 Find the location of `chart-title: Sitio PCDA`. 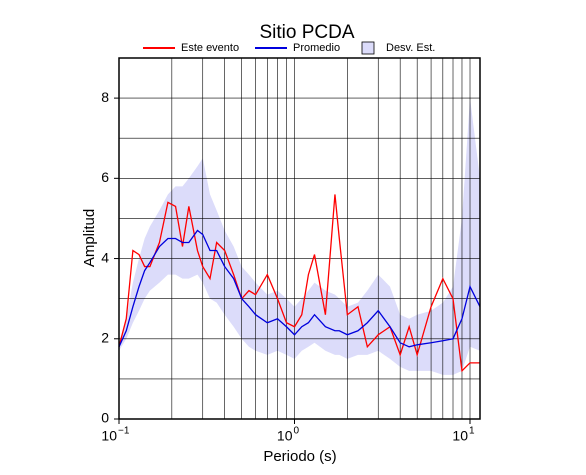

chart-title: Sitio PCDA is located at coordinates (306, 32).